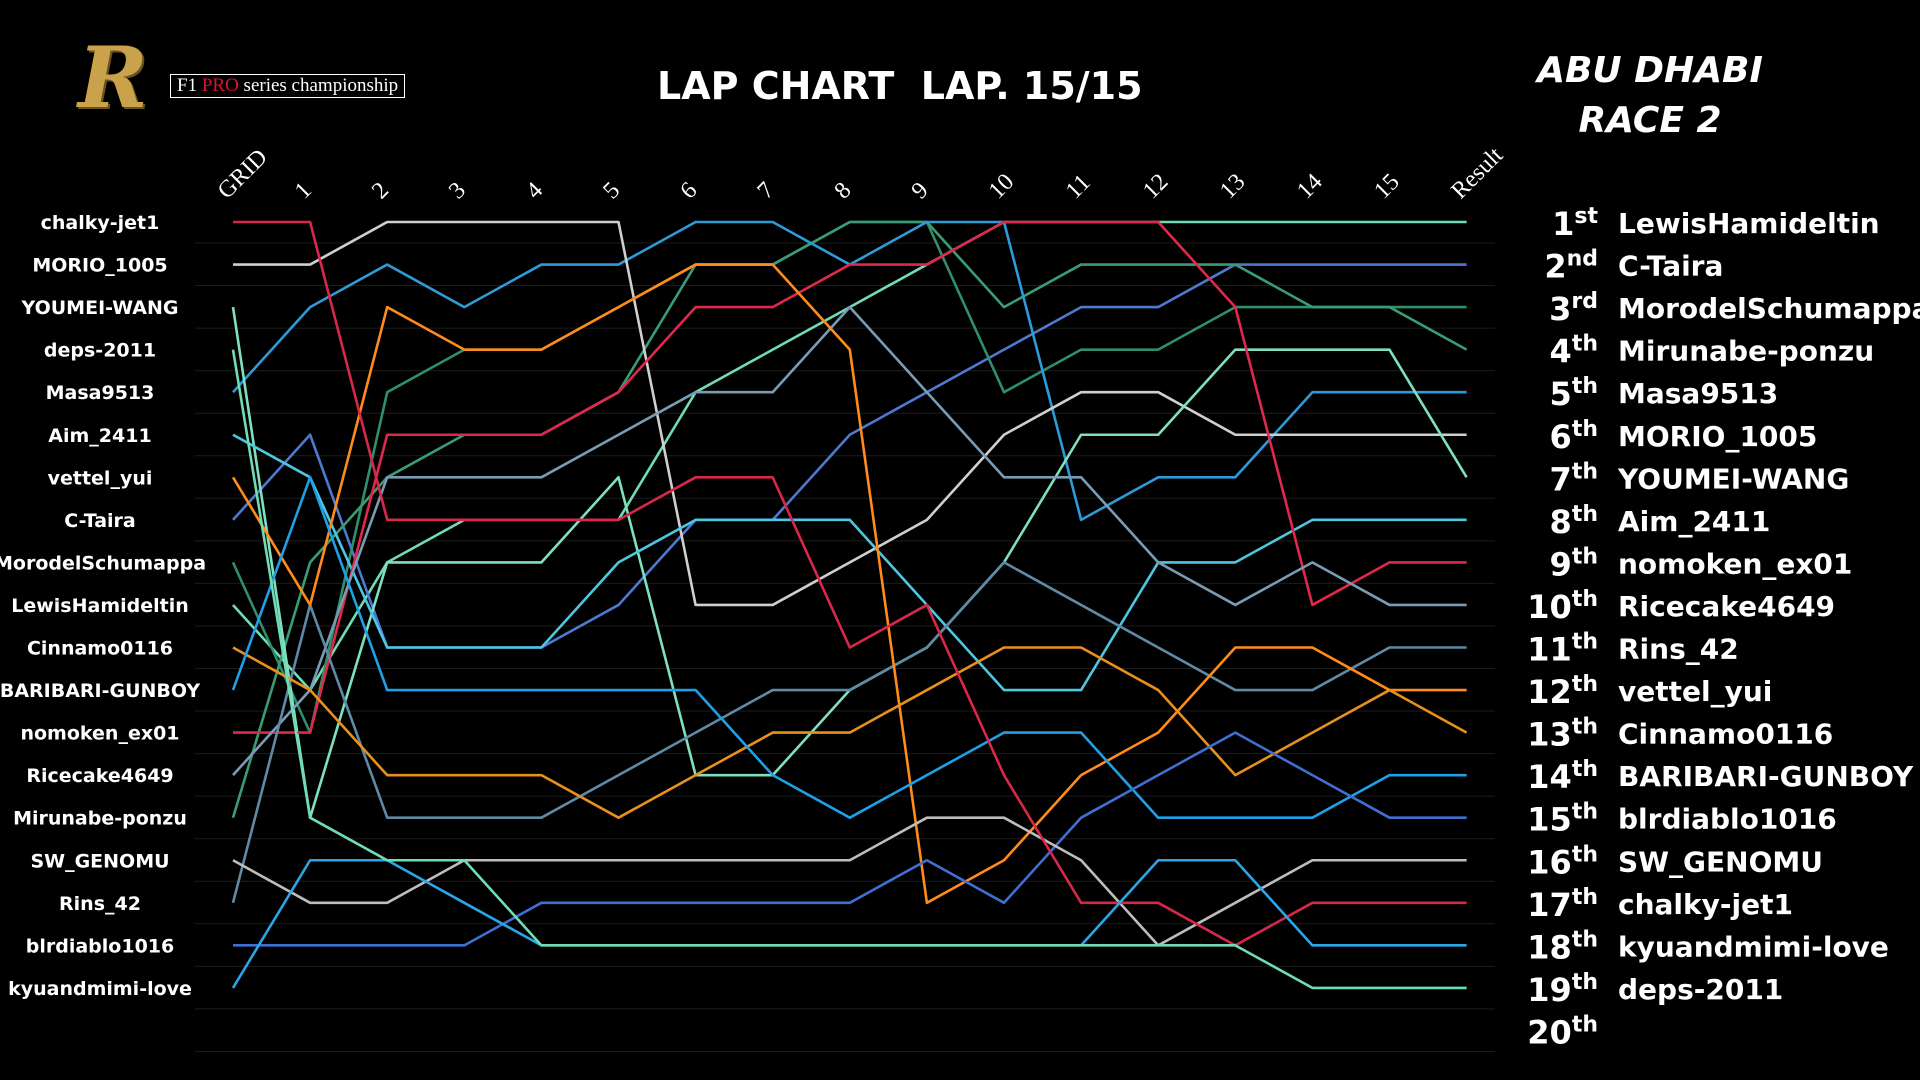  What do you see at coordinates (1586, 216) in the screenshot?
I see `position-suffix: st` at bounding box center [1586, 216].